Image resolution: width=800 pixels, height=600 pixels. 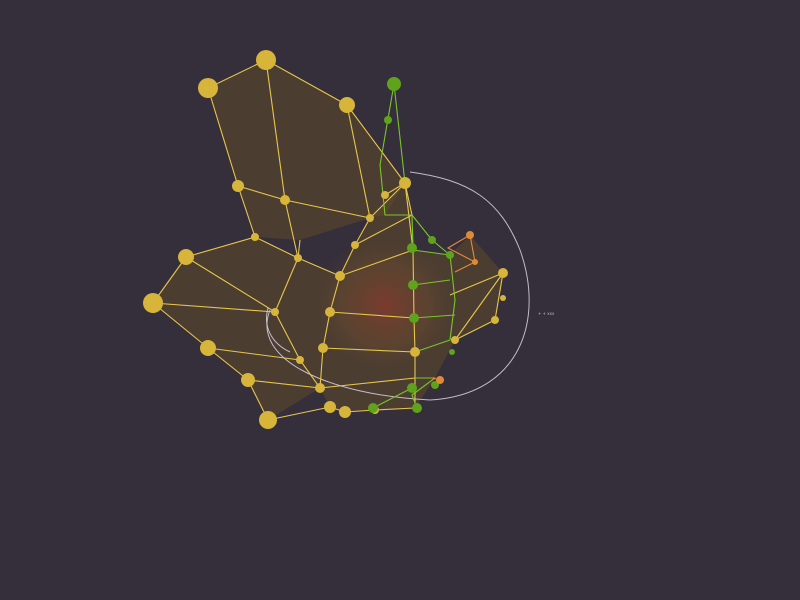 I want to click on orbit-label: + + xxx, so click(x=546, y=313).